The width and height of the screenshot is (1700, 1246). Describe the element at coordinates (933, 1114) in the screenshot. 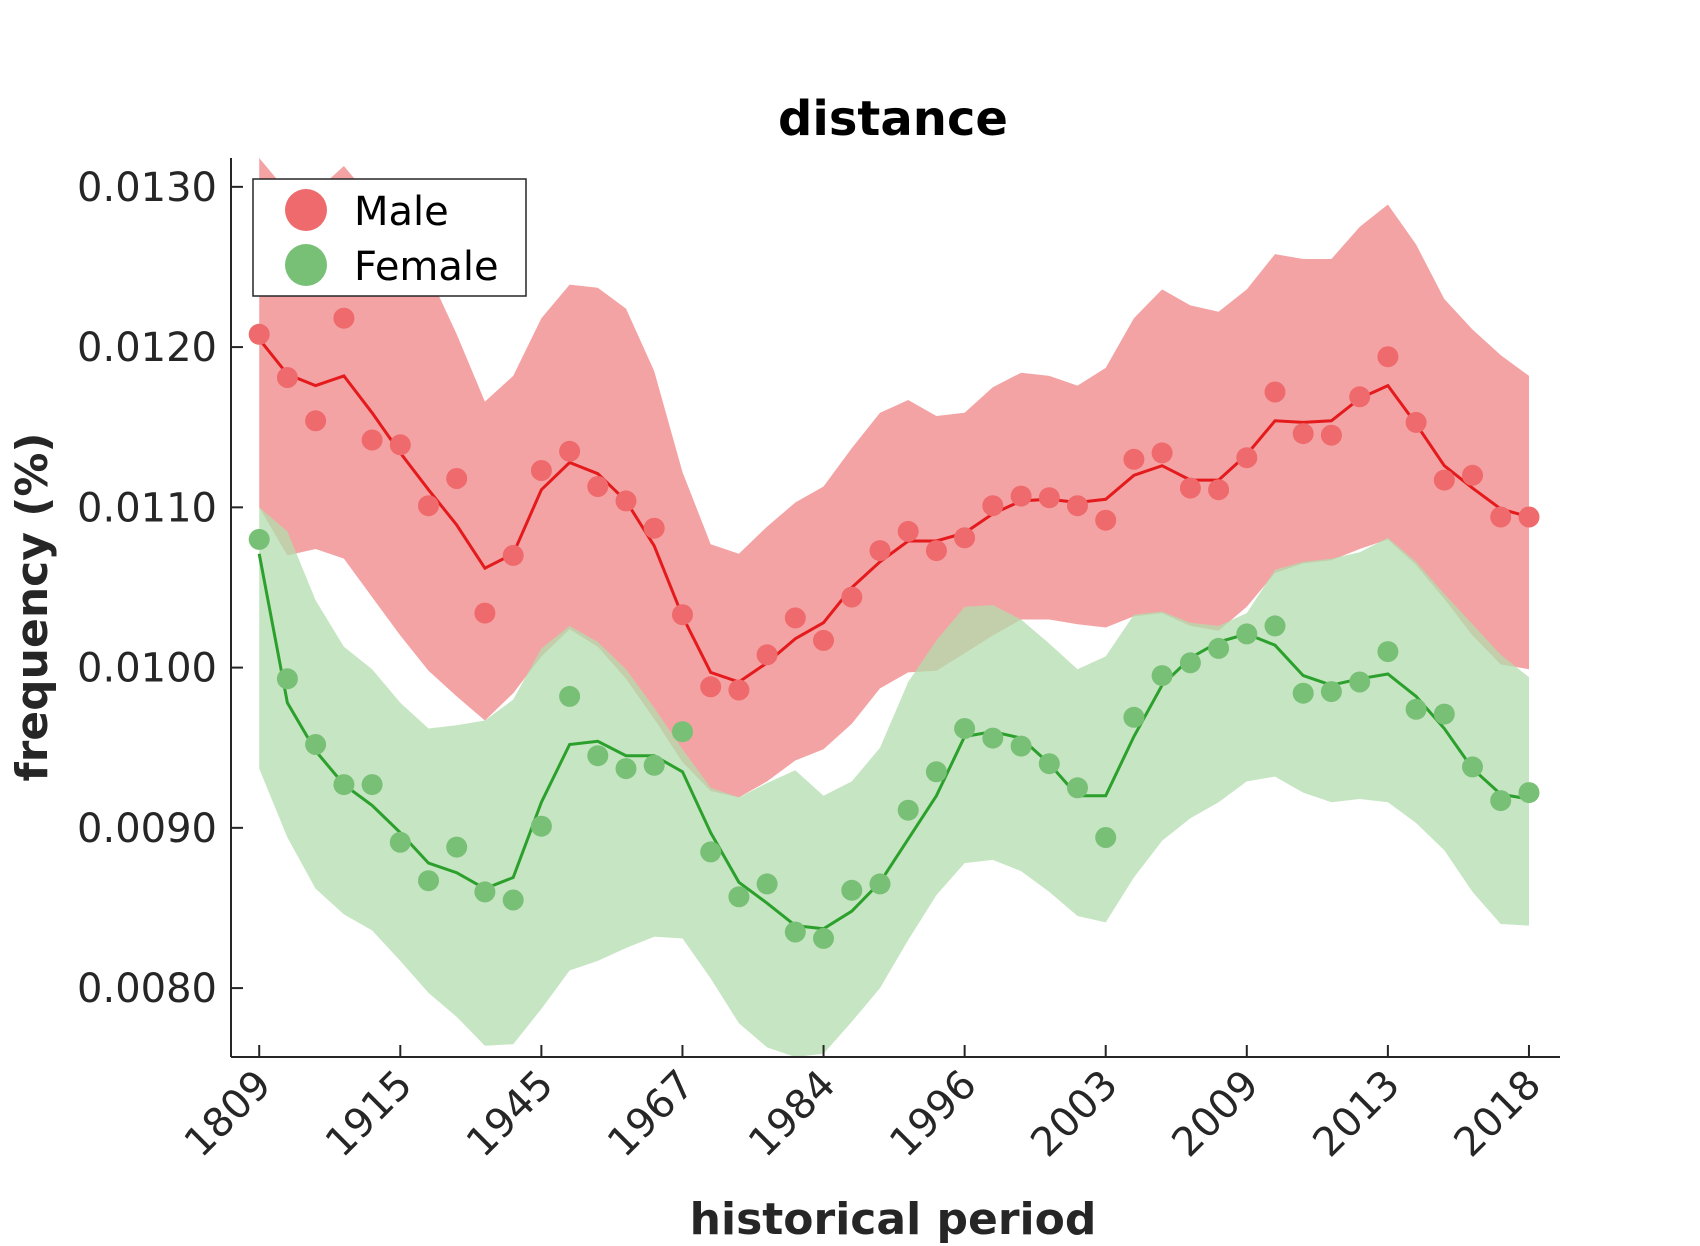

I see `x-tick-label: 1996` at that location.